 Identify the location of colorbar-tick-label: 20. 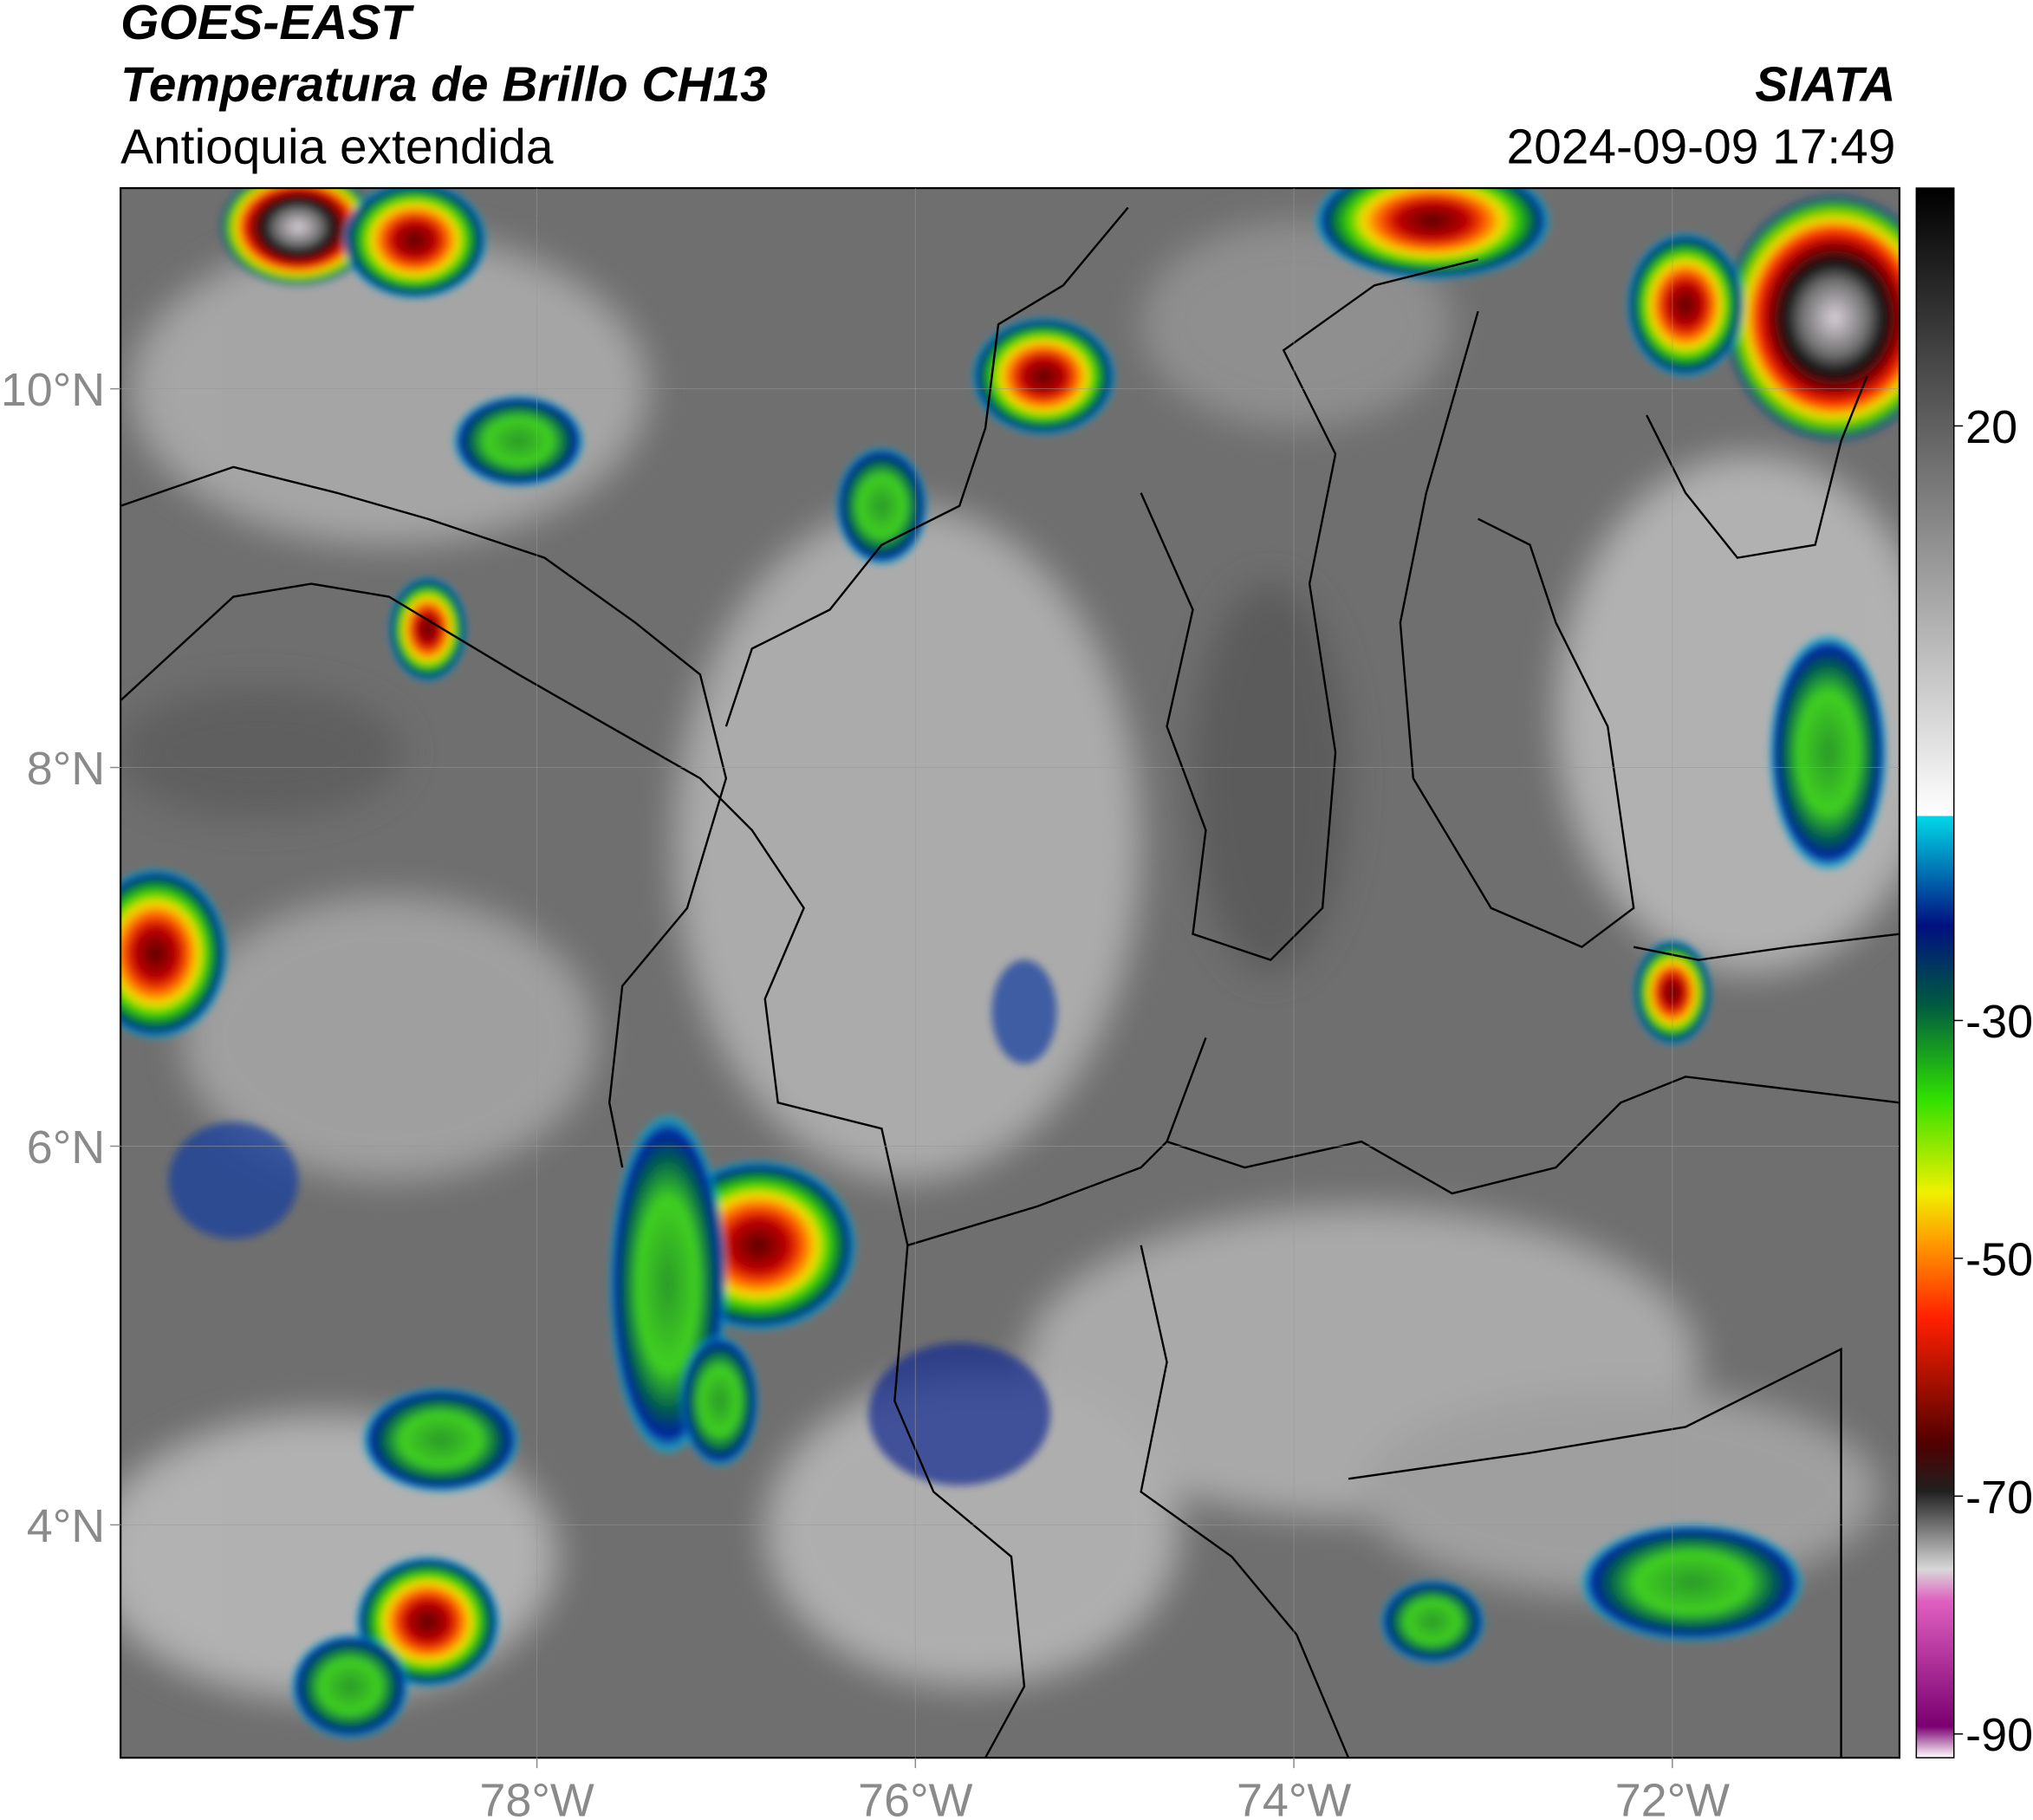
(1991, 427).